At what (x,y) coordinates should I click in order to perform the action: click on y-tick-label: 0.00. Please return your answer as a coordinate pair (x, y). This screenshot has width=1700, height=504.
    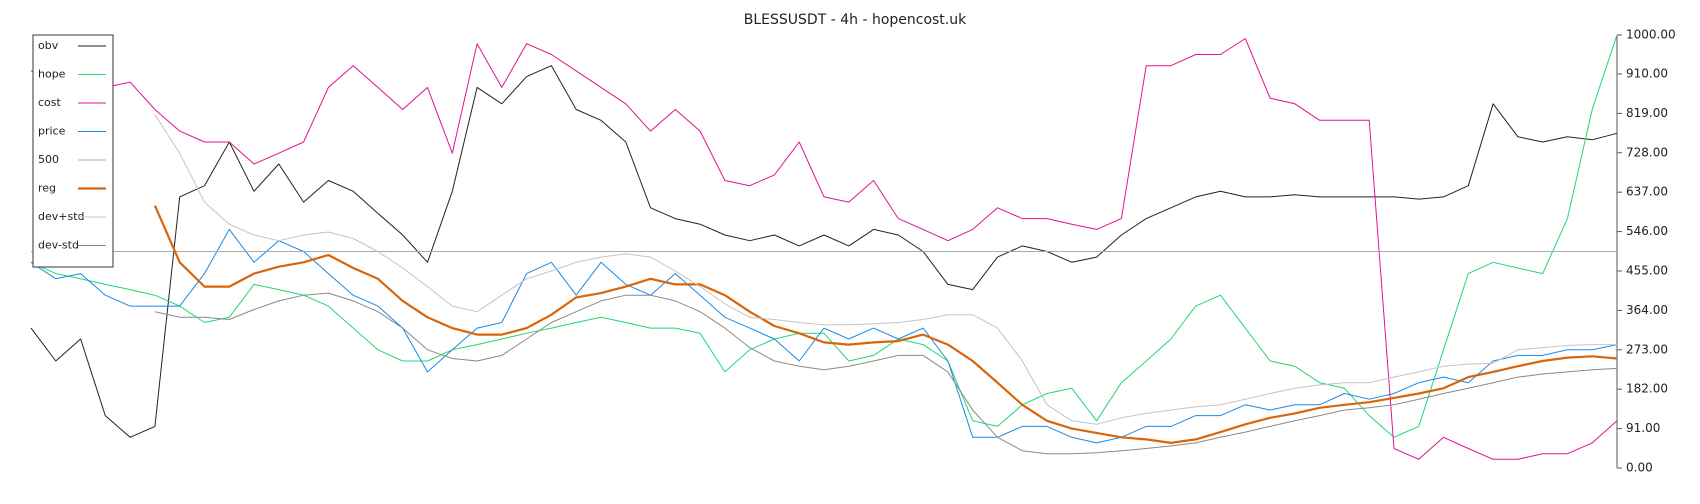
    Looking at the image, I should click on (1639, 468).